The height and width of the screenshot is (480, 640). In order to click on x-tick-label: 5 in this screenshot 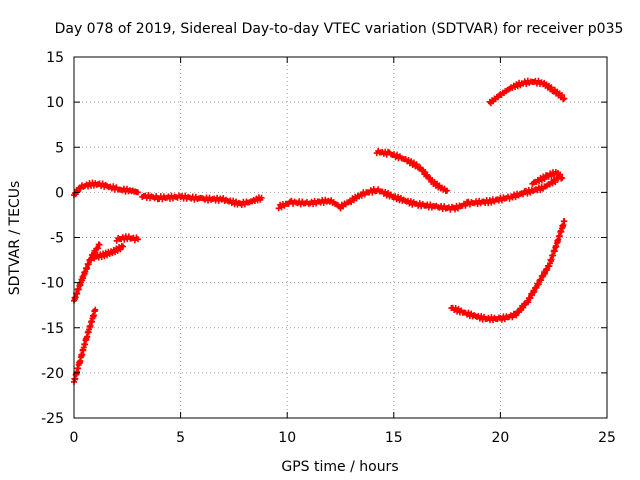, I will do `click(180, 438)`.